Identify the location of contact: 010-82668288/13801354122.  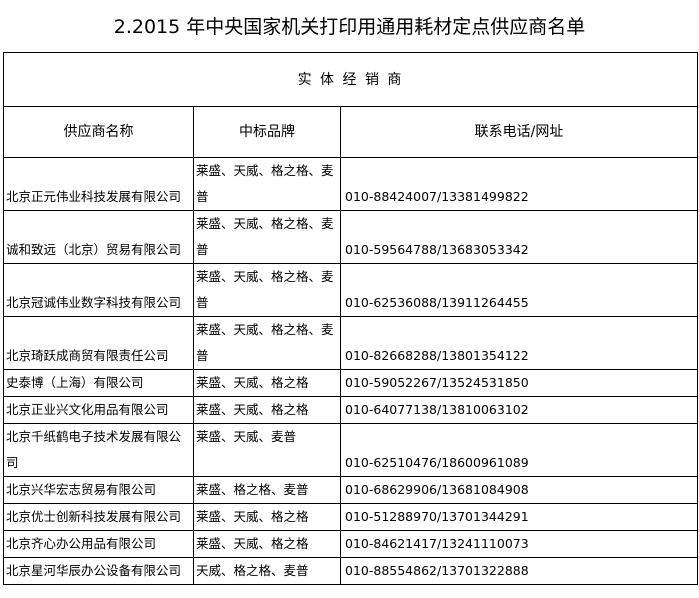
(519, 343).